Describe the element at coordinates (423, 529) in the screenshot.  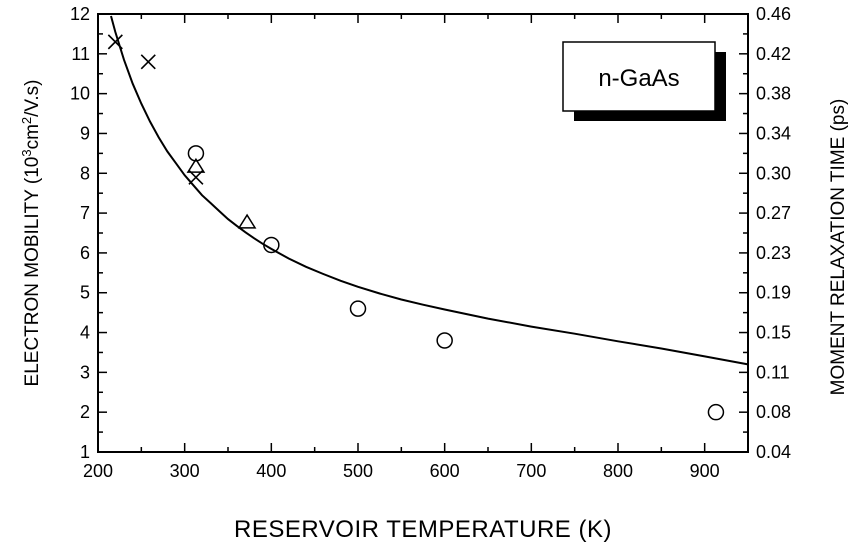
I see `x-axis-title: RESERVOIR TEMPERATURE (K)` at that location.